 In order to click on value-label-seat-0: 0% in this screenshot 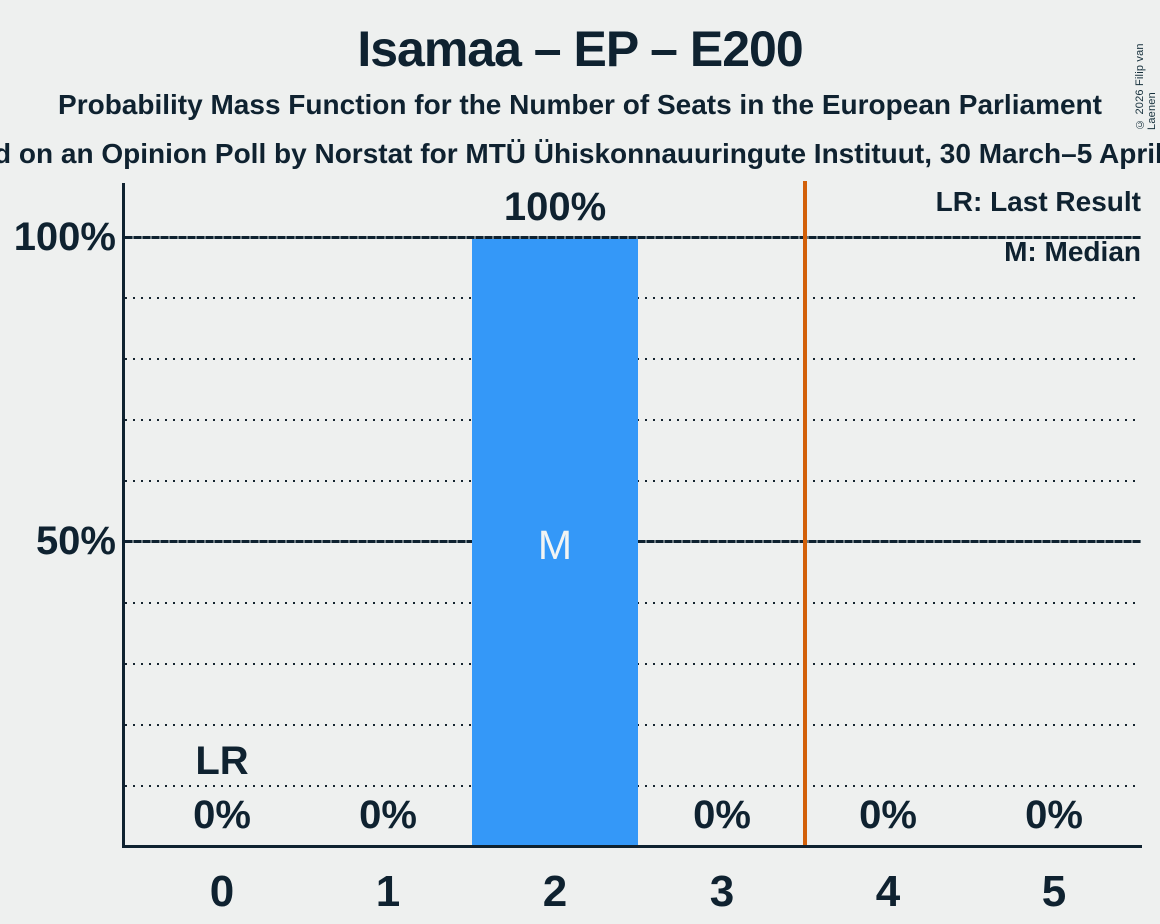, I will do `click(222, 815)`.